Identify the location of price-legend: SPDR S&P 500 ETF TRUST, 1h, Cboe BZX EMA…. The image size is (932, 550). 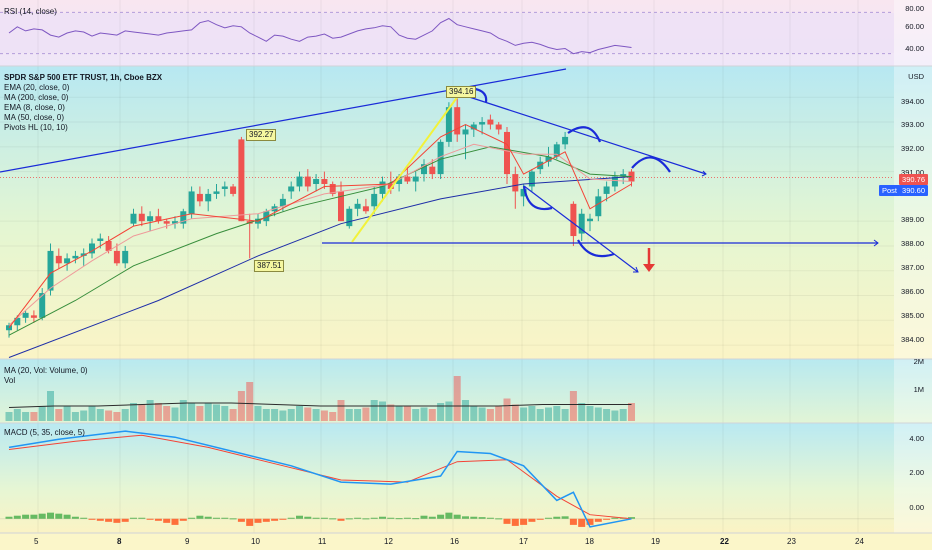
(83, 103).